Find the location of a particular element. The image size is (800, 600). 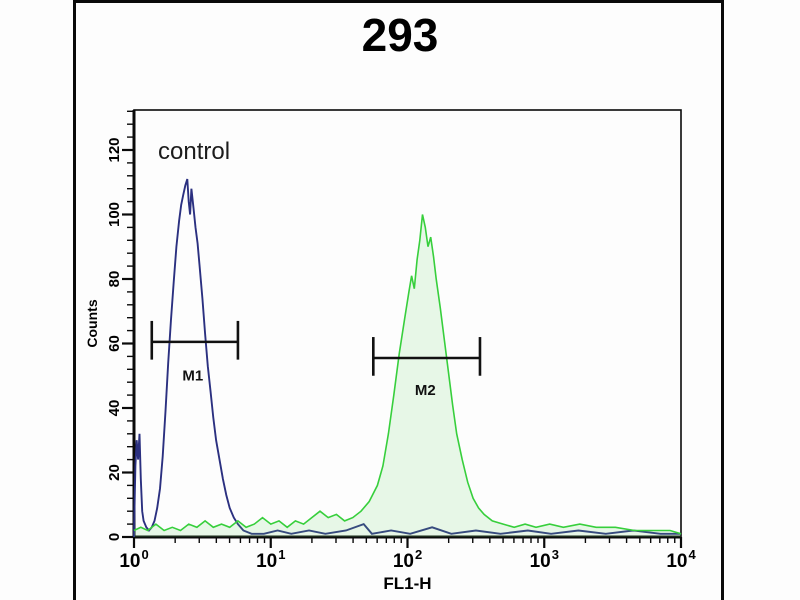

y-tick-label: 40 is located at coordinates (114, 408).